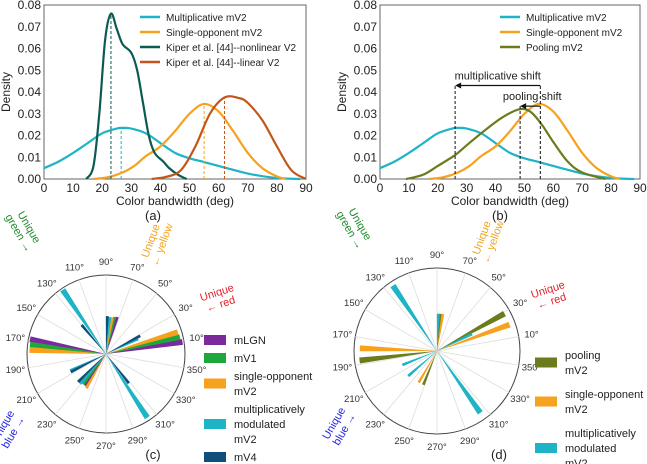  Describe the element at coordinates (583, 188) in the screenshot. I see `x-tick-label: 70` at that location.